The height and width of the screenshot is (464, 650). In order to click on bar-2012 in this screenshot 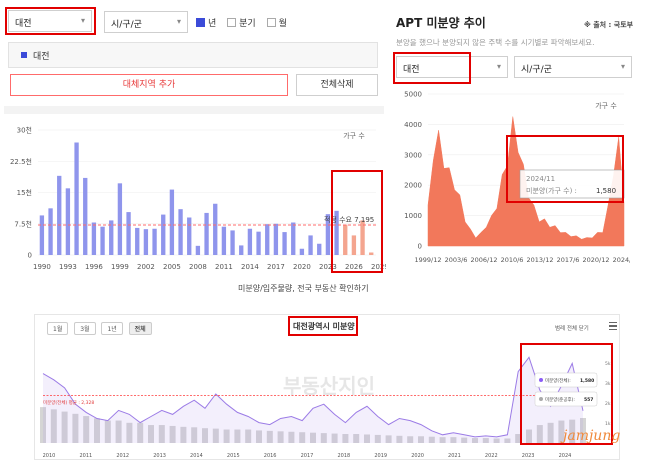, I will do `click(232, 242)`.